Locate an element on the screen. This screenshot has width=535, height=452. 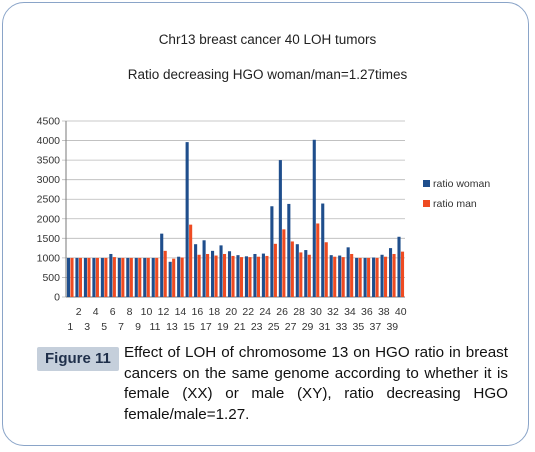
x-tick-label: 20 is located at coordinates (231, 312).